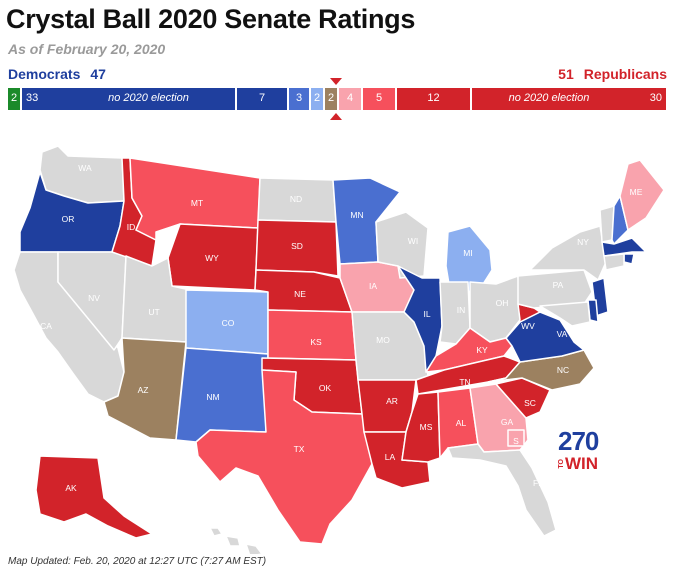  What do you see at coordinates (636, 192) in the screenshot?
I see `state-label-me: ME` at bounding box center [636, 192].